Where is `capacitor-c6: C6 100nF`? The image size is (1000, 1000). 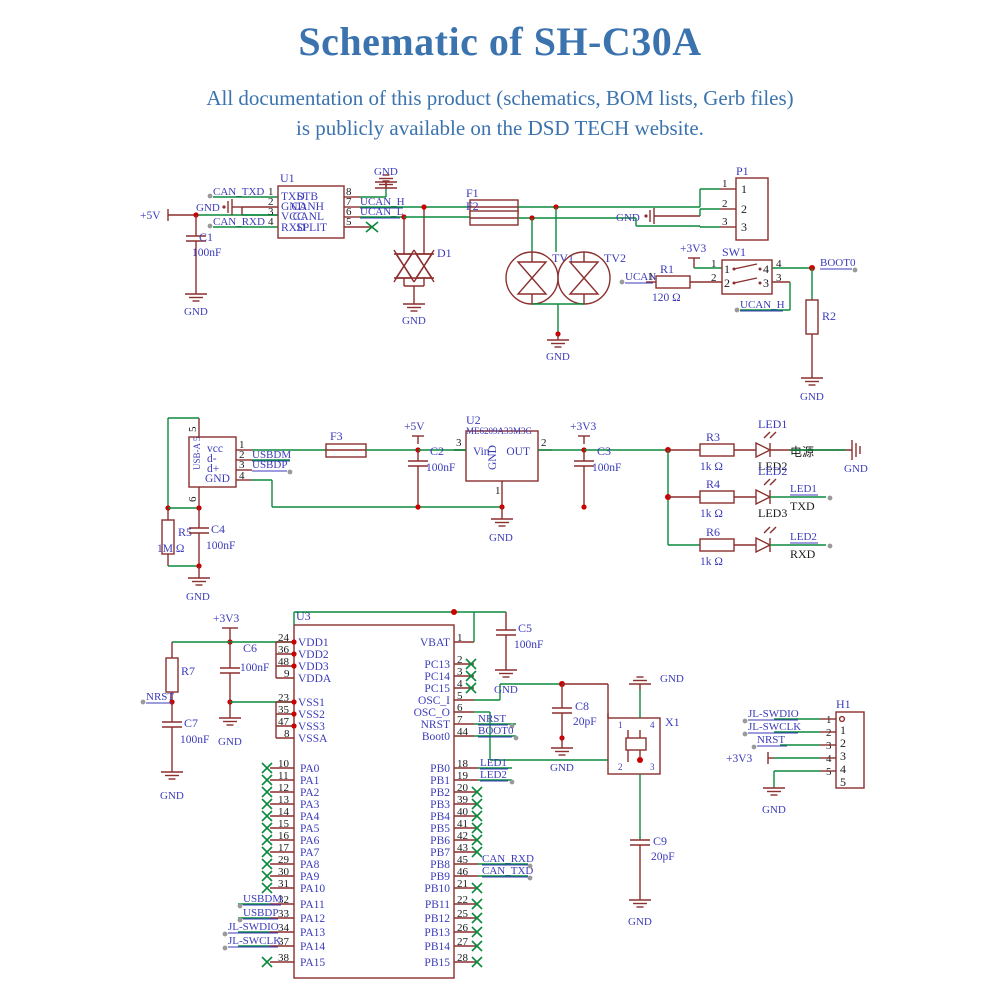 capacitor-c6: C6 100nF is located at coordinates (244, 671).